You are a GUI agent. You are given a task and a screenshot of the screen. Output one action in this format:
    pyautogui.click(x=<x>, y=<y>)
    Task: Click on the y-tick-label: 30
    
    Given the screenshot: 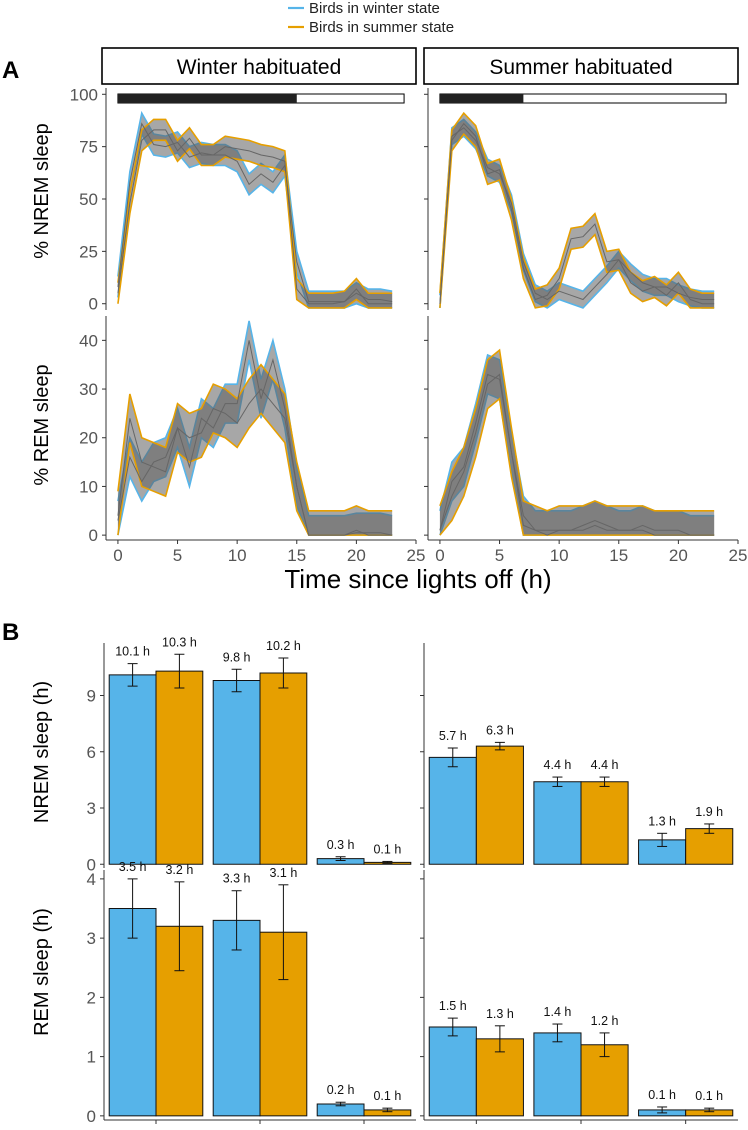 What is the action you would take?
    pyautogui.click(x=88, y=389)
    